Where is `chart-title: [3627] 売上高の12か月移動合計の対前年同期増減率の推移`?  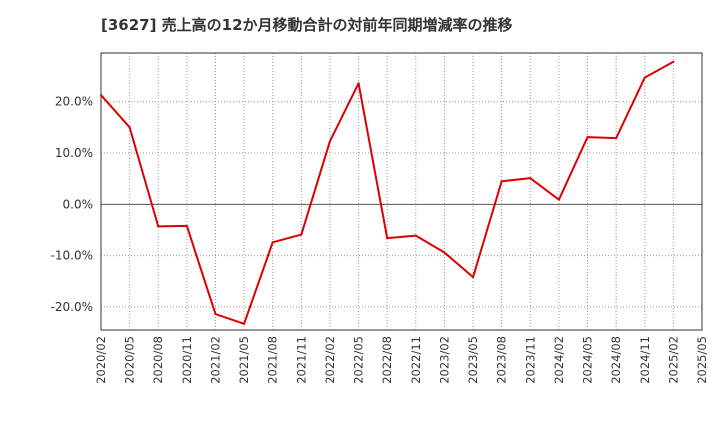
chart-title: [3627] 売上高の12か月移動合計の対前年同期増減率の推移 is located at coordinates (307, 25).